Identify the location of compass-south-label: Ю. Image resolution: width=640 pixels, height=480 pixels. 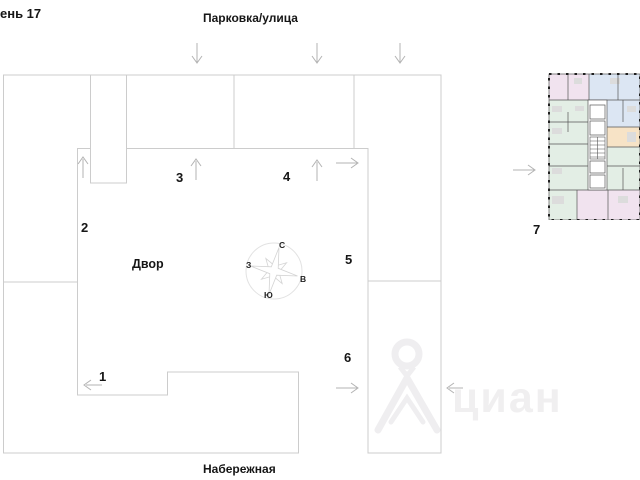
(268, 295).